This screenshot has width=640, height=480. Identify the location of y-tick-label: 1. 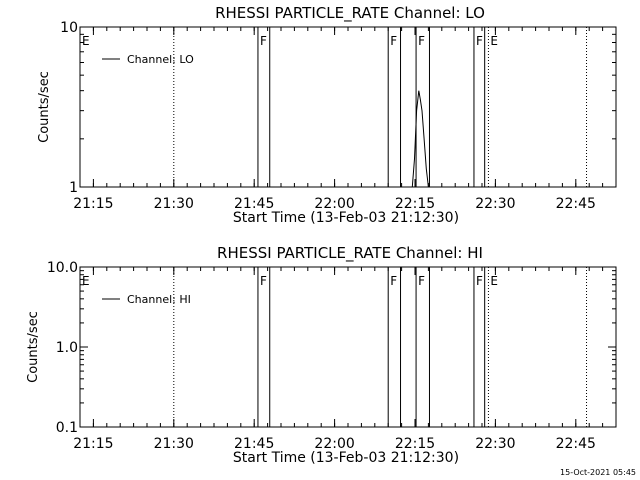
(73, 188).